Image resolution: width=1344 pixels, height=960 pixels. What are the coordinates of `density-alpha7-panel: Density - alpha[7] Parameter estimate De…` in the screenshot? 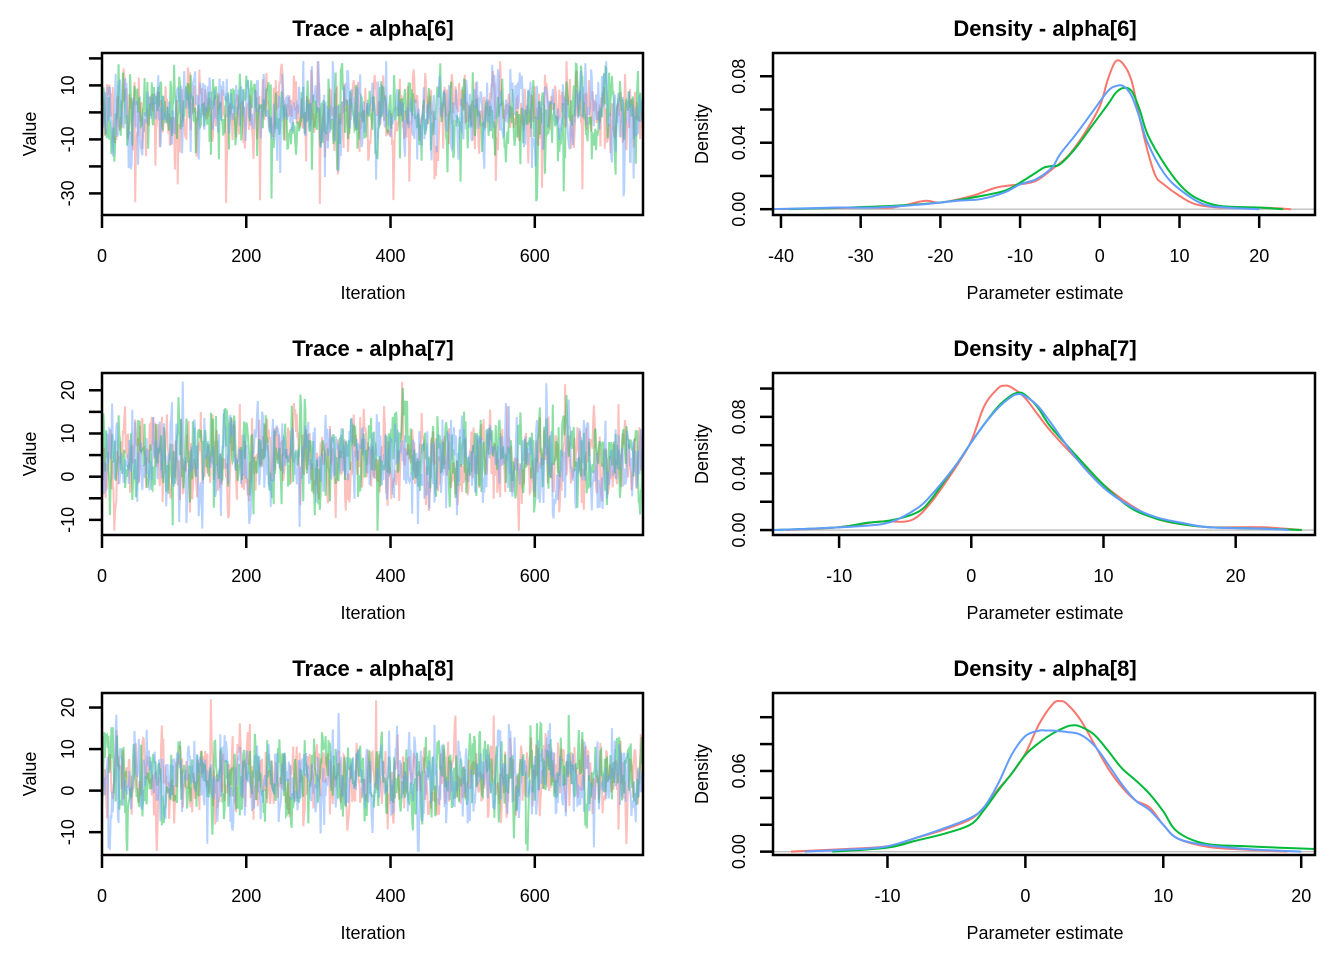 It's located at (1004, 479).